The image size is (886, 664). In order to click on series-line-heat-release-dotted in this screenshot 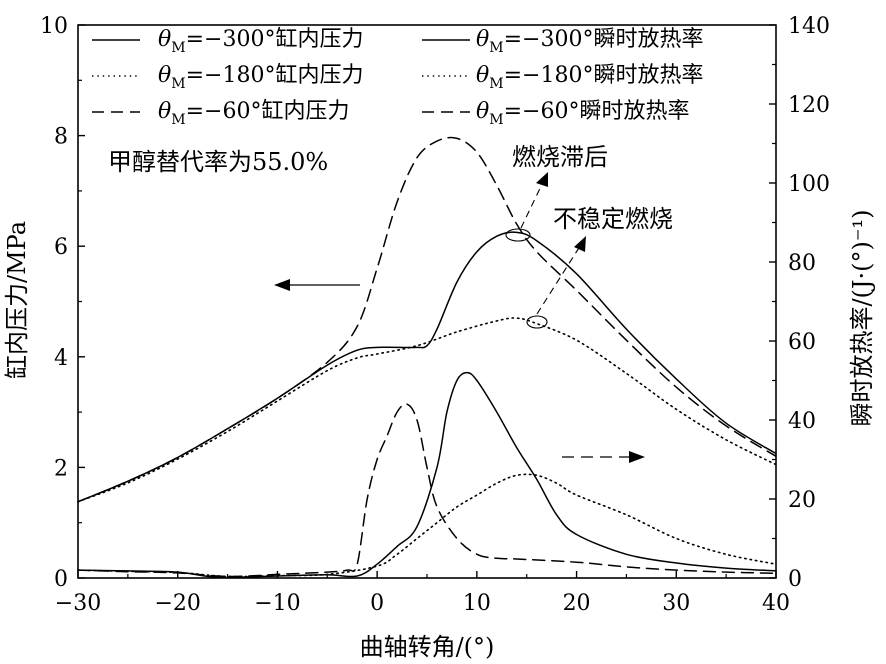, I will do `click(427, 525)`.